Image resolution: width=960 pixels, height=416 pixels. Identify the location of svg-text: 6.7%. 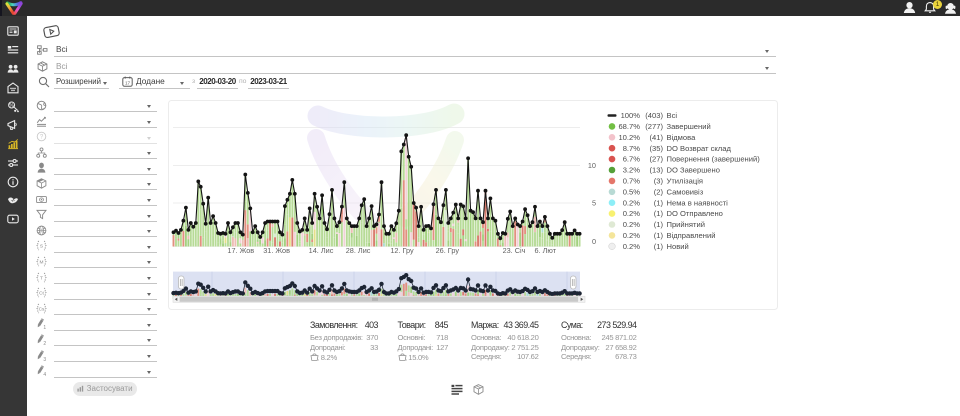
(632, 159).